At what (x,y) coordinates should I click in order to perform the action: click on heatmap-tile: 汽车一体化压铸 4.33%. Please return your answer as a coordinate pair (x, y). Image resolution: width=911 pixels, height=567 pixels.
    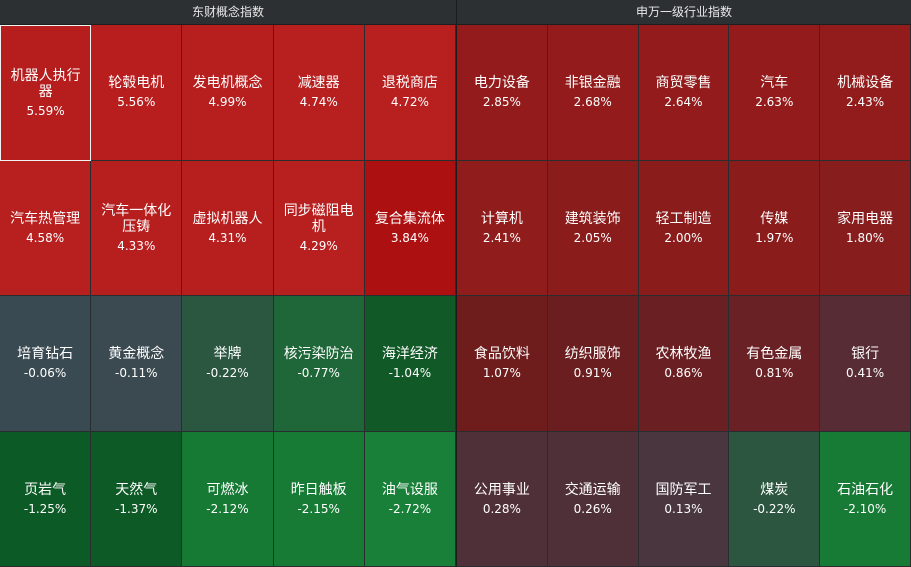
    Looking at the image, I should click on (137, 228).